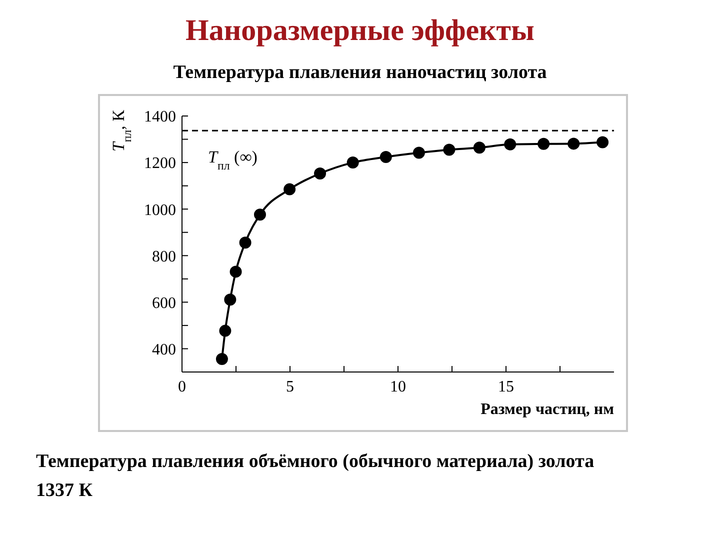 The height and width of the screenshot is (540, 720). What do you see at coordinates (160, 163) in the screenshot?
I see `y-tick-label: 1200` at bounding box center [160, 163].